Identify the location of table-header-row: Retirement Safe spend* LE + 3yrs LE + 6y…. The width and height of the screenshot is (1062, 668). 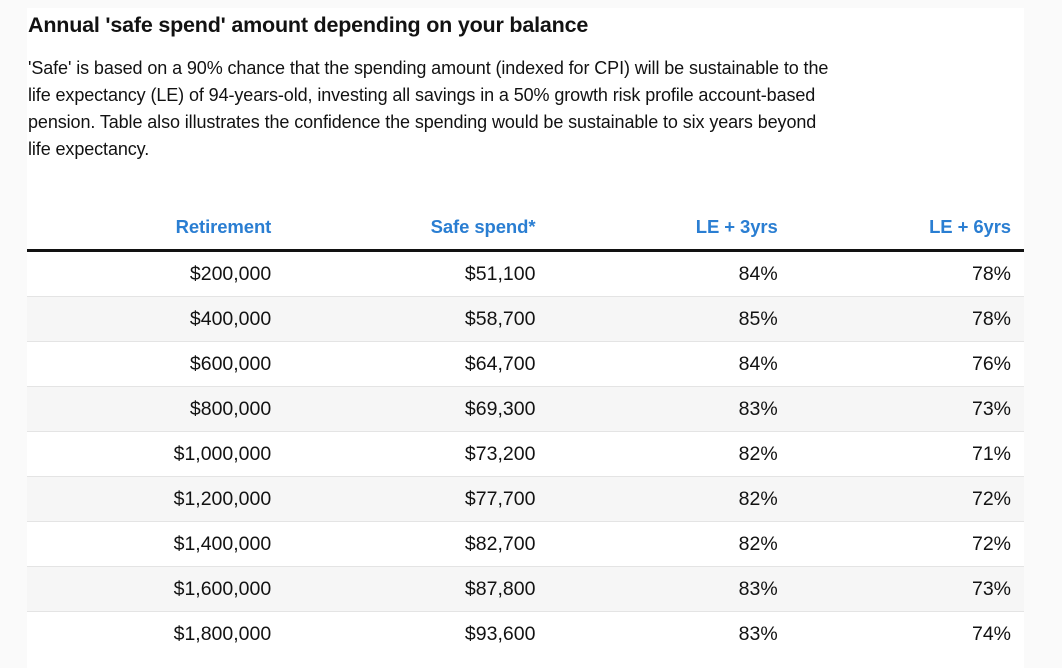
(525, 228).